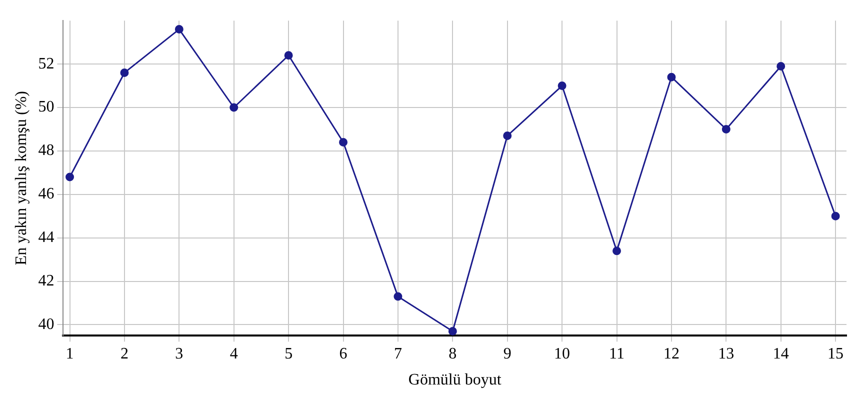 The image size is (860, 402). I want to click on y-tick-label: 48, so click(46, 151).